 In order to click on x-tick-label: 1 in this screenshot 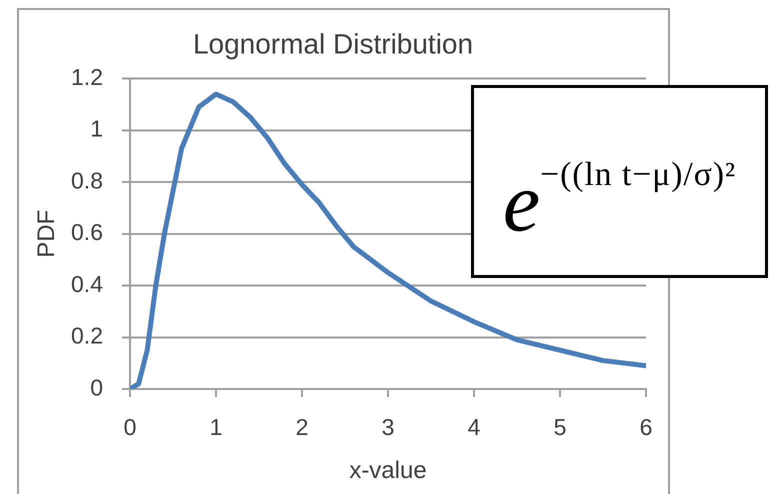, I will do `click(216, 427)`.